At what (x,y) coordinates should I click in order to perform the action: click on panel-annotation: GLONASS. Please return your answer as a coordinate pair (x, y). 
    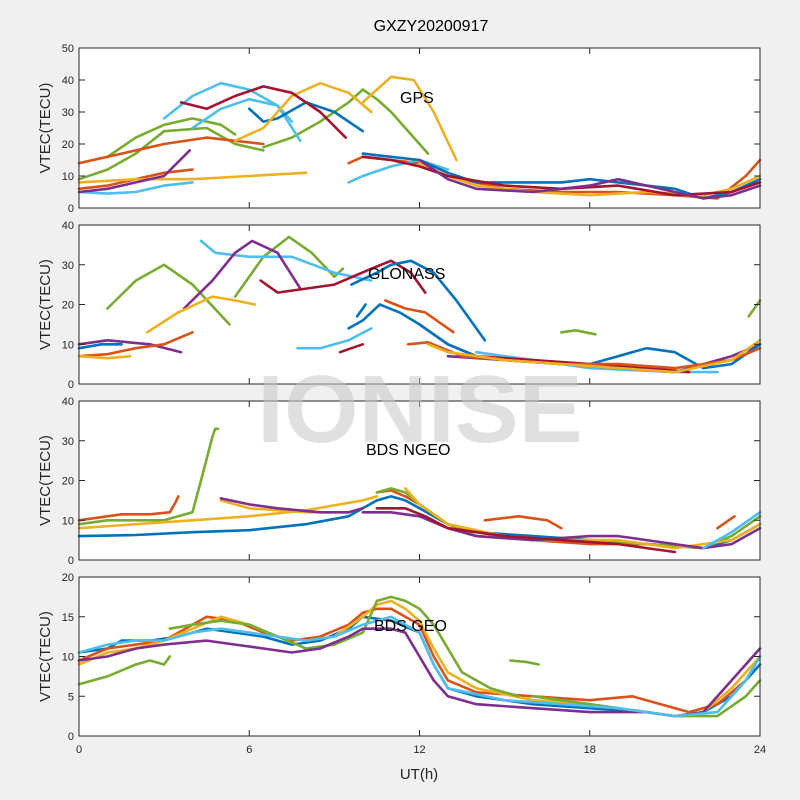
    Looking at the image, I should click on (406, 274).